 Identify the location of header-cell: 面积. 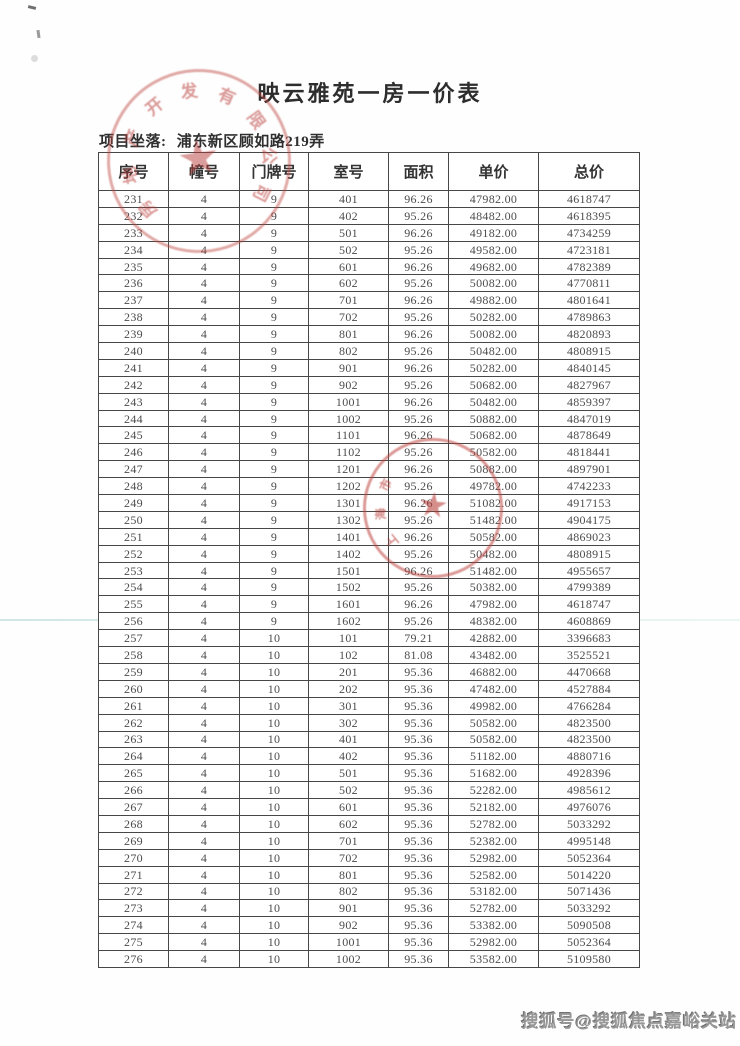
(418, 171).